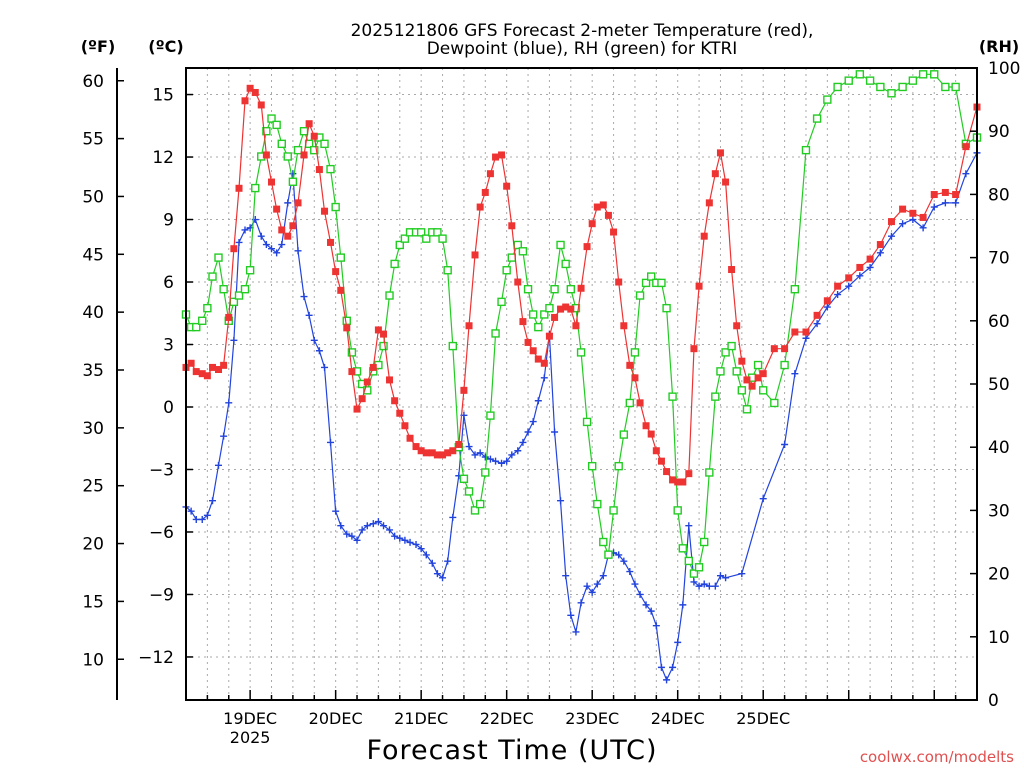  I want to click on rh-tick-label: 70, so click(999, 259).